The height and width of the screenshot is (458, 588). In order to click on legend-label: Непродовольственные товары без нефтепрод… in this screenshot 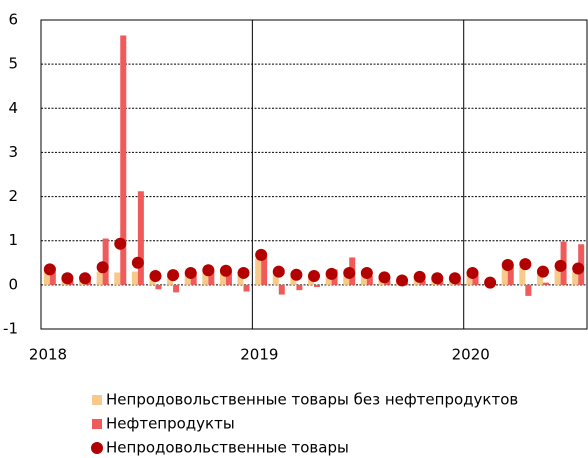, I will do `click(312, 400)`.